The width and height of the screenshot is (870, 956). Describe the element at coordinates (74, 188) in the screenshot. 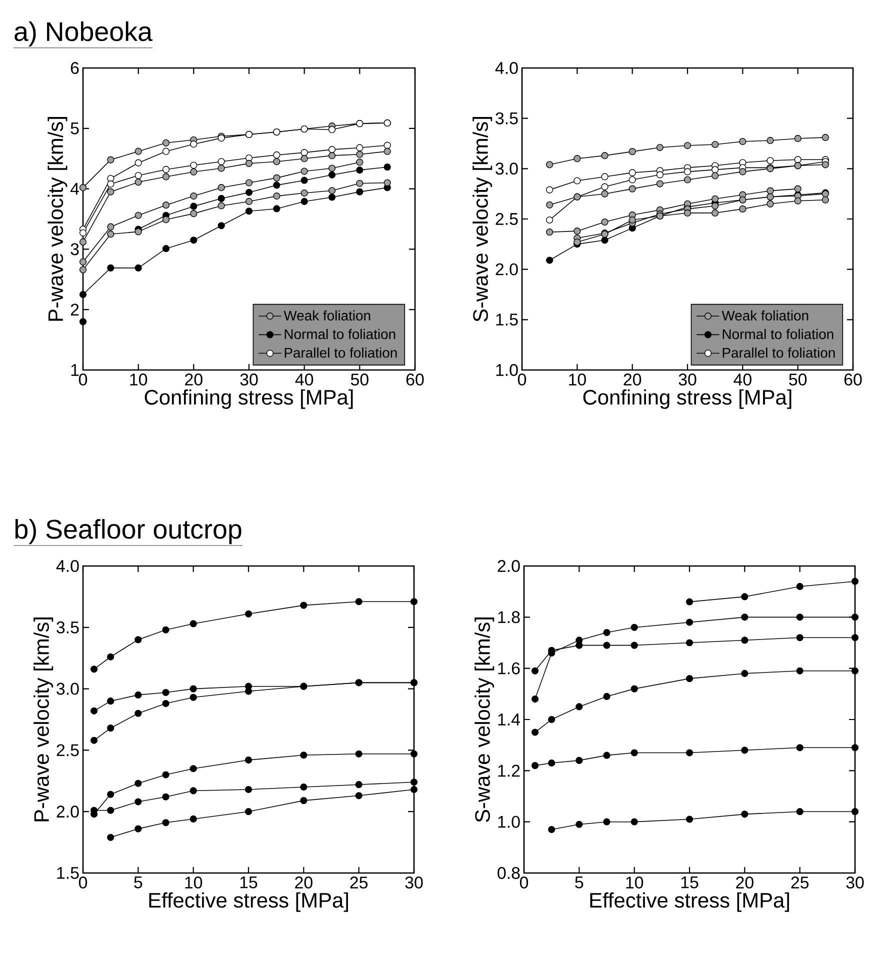

I see `y-tick-label: 4` at that location.